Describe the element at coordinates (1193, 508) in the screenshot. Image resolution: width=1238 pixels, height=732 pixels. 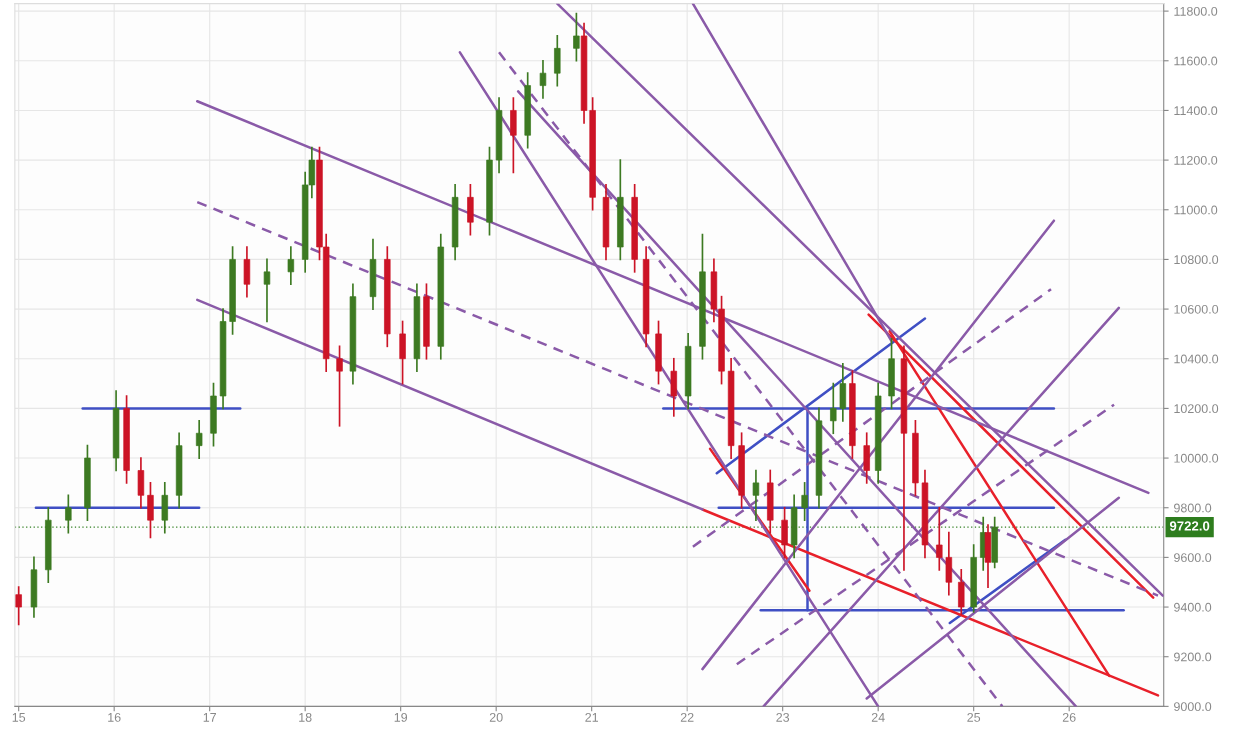
I see `y-tick-label: 9800.0` at that location.